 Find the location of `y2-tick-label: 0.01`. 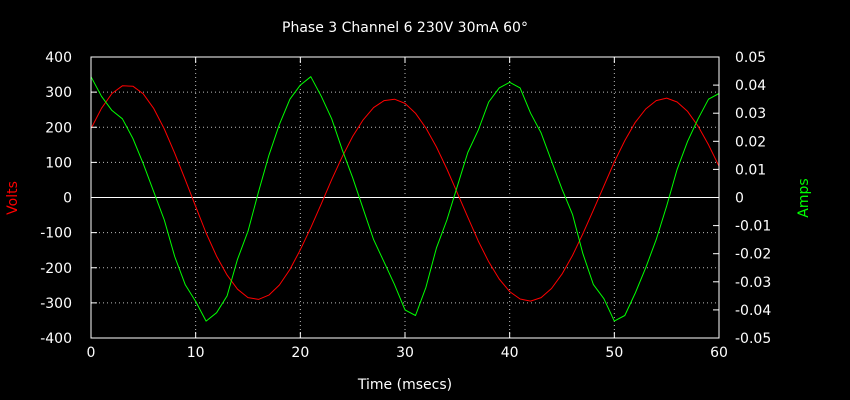

y2-tick-label: 0.01 is located at coordinates (750, 170).